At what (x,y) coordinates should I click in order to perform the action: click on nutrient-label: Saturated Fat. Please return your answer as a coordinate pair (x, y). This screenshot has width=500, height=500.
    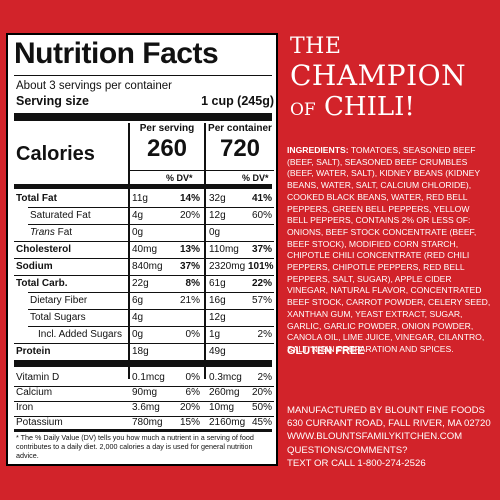
    Looking at the image, I should click on (60, 215).